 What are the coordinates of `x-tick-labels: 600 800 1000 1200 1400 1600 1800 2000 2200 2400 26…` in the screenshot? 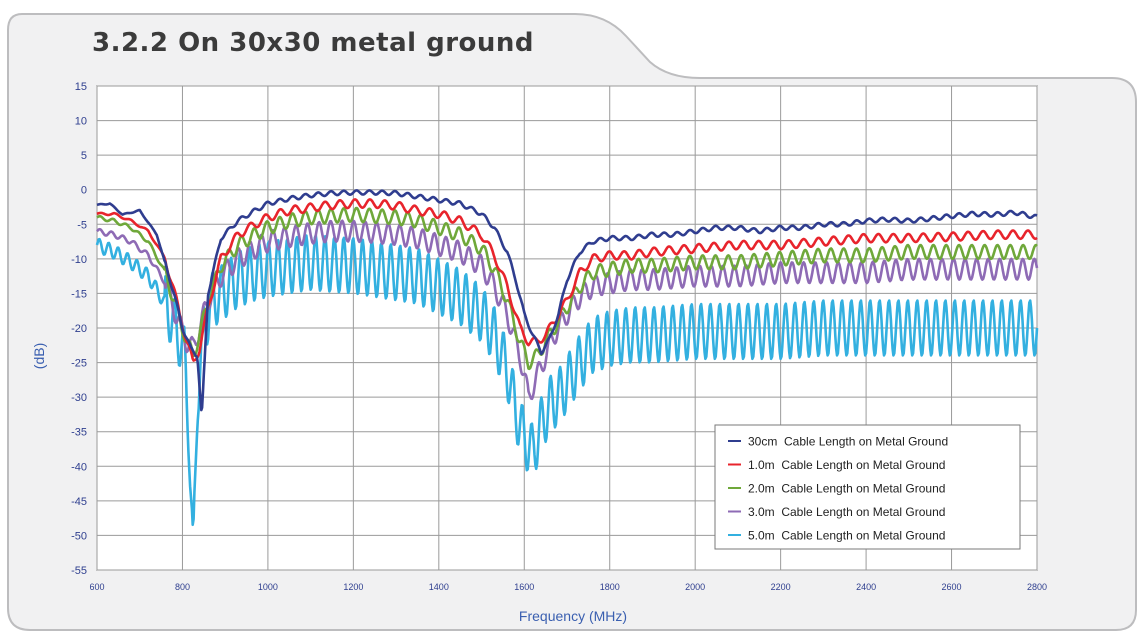 It's located at (568, 587).